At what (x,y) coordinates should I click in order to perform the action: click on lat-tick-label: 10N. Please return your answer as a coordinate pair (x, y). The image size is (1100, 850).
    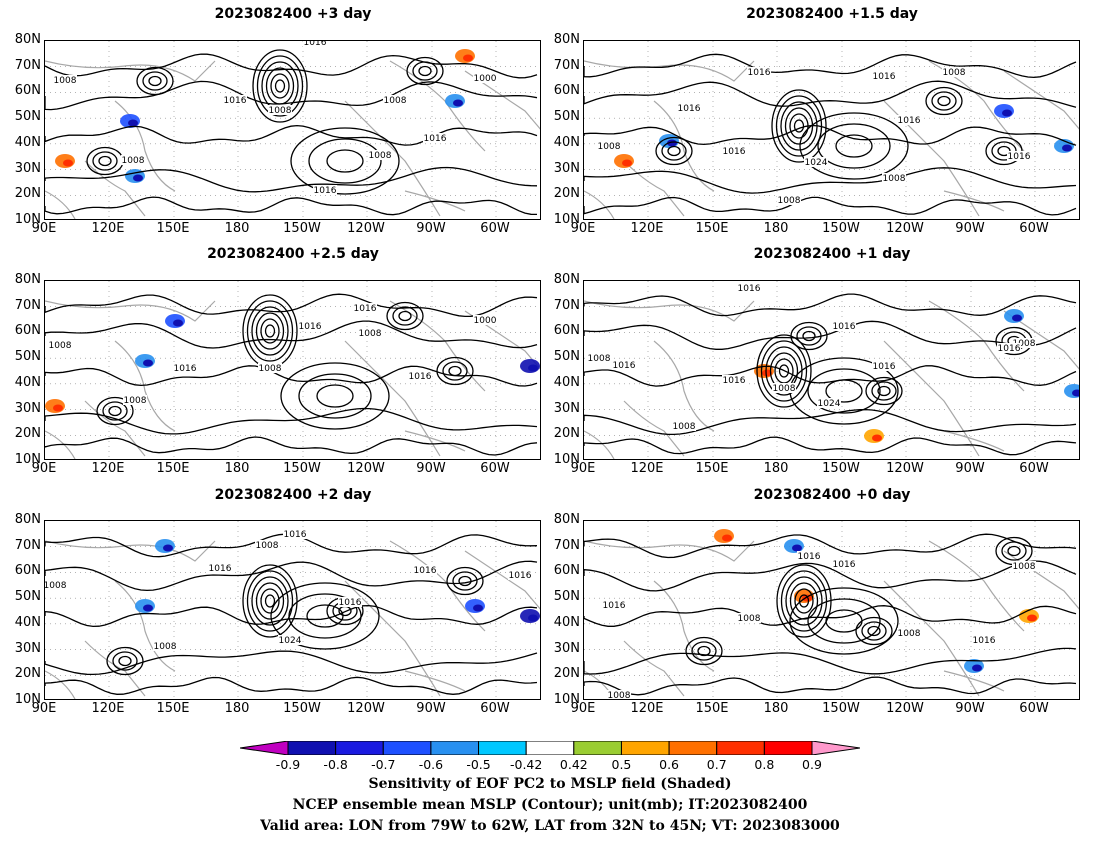
    Looking at the image, I should click on (566, 459).